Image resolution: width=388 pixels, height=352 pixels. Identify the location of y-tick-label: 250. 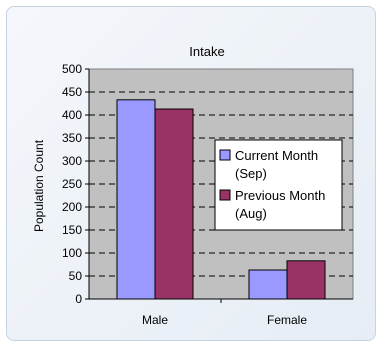
(72, 184).